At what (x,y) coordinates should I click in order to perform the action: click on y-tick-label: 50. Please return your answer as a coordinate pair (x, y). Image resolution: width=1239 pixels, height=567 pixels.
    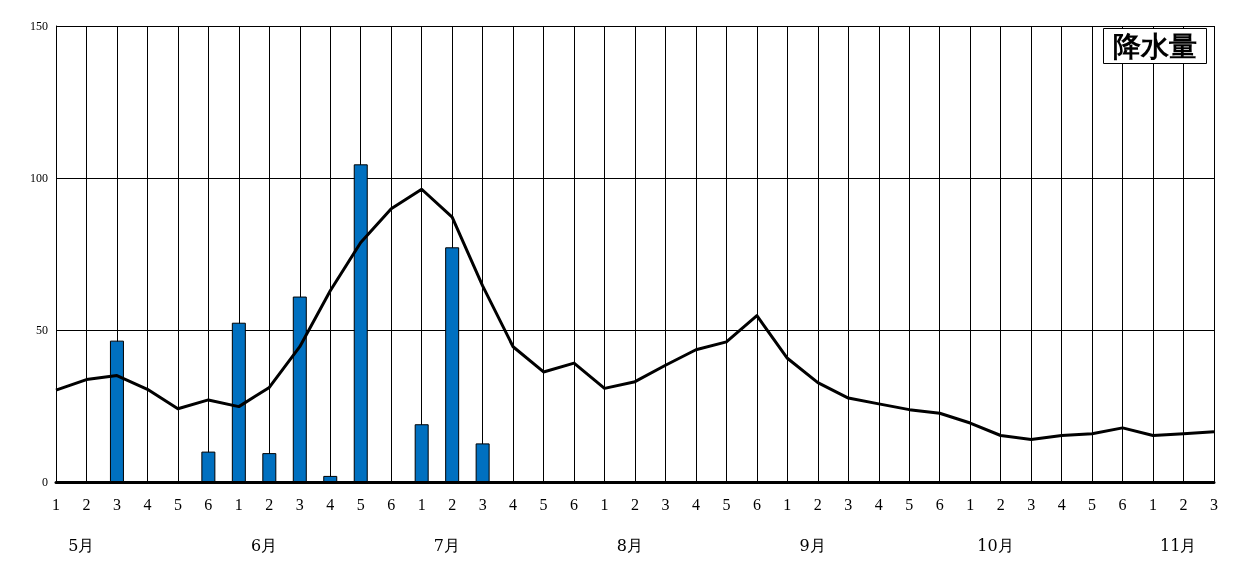
    Looking at the image, I should click on (42, 330).